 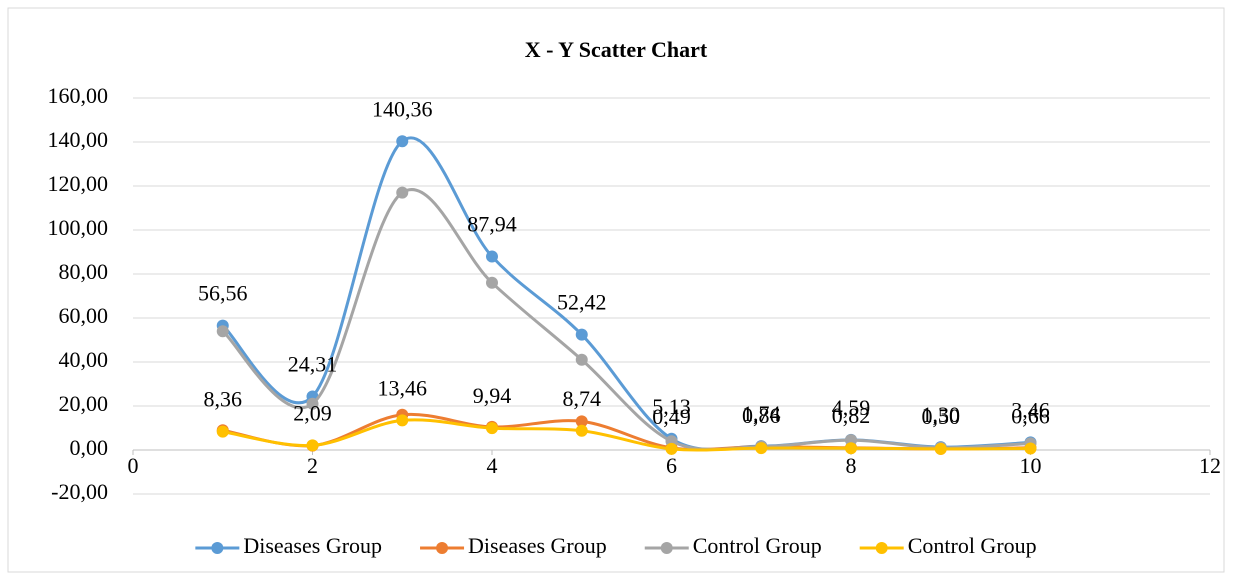 What do you see at coordinates (78, 183) in the screenshot?
I see `y-tick-label: 120,00` at bounding box center [78, 183].